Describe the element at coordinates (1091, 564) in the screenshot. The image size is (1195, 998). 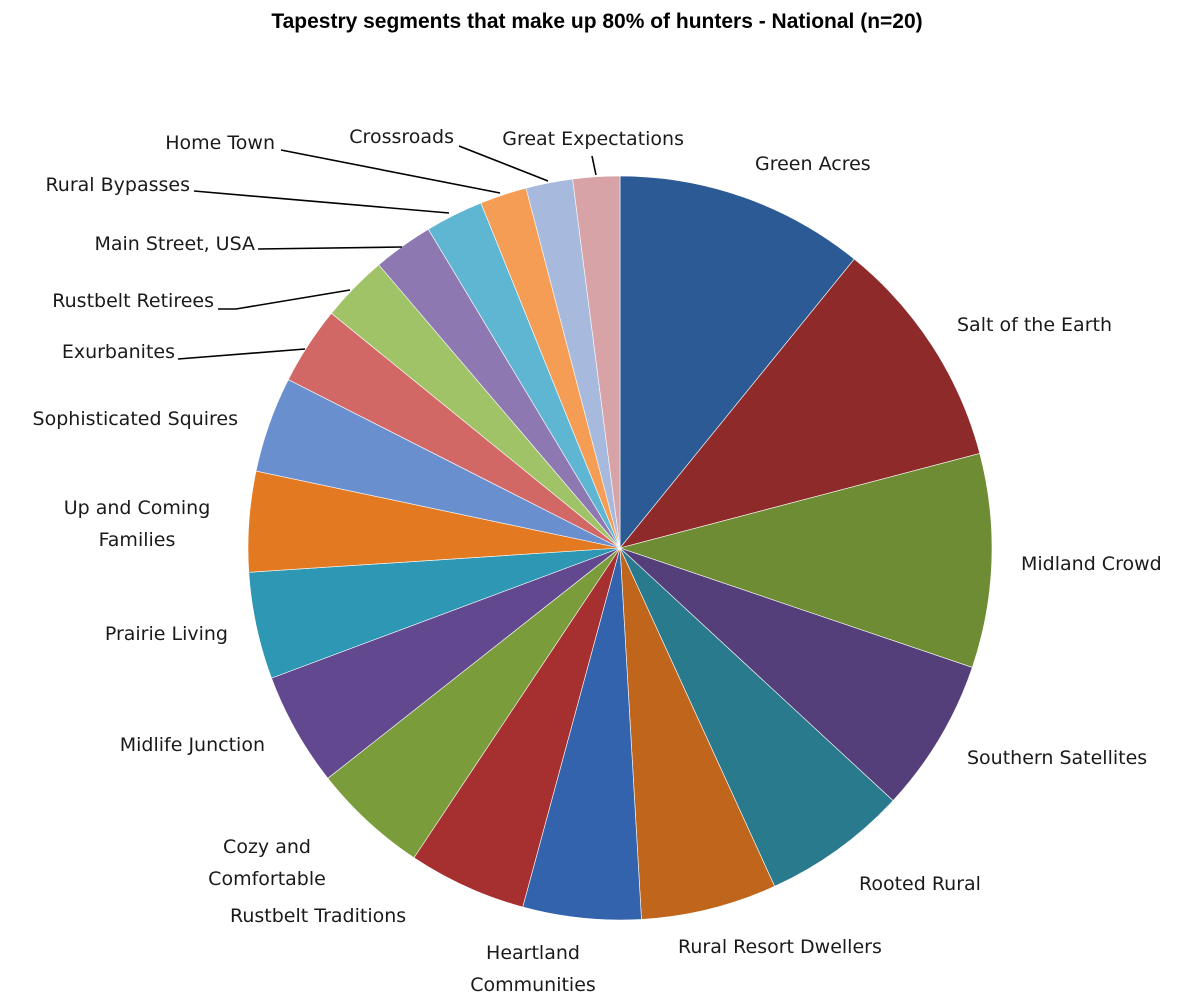
I see `slice-label-midland-crowd: Midland Crowd` at that location.